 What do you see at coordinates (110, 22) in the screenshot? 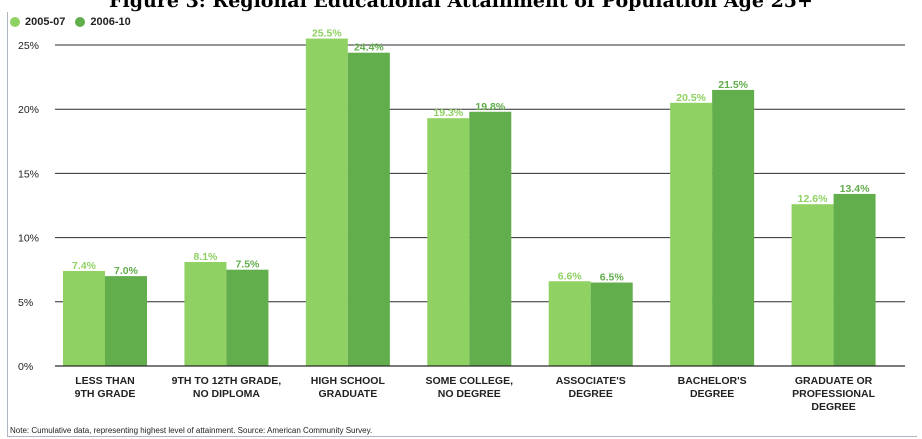
I see `legend-label-2006-10: 2006-10` at bounding box center [110, 22].